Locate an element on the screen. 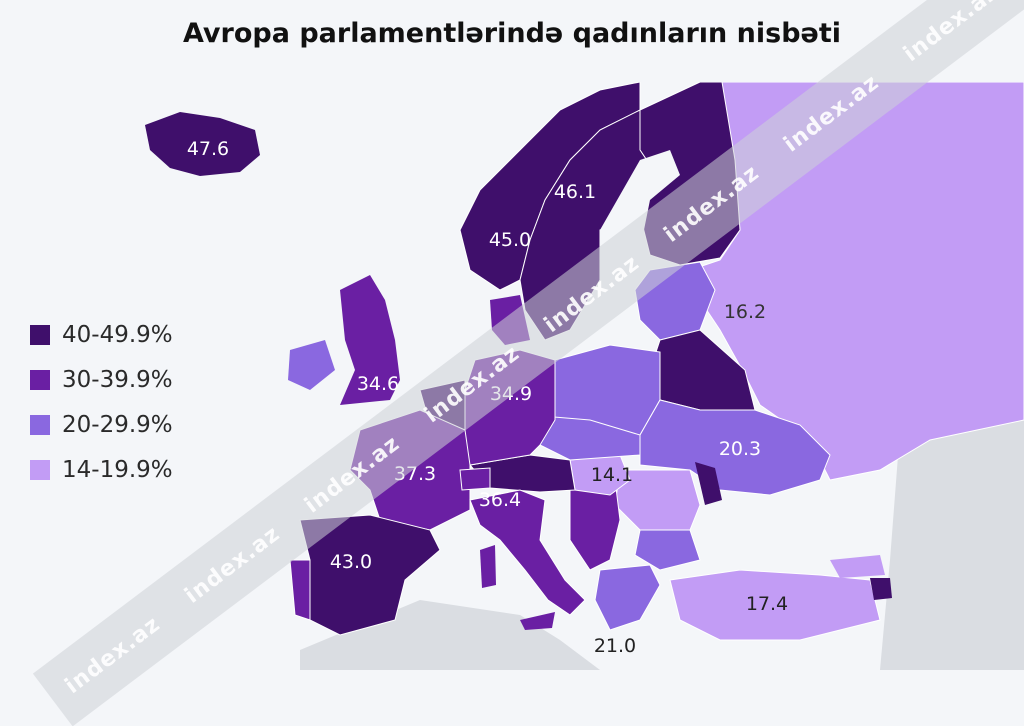  region-bulgaria is located at coordinates (667, 550).